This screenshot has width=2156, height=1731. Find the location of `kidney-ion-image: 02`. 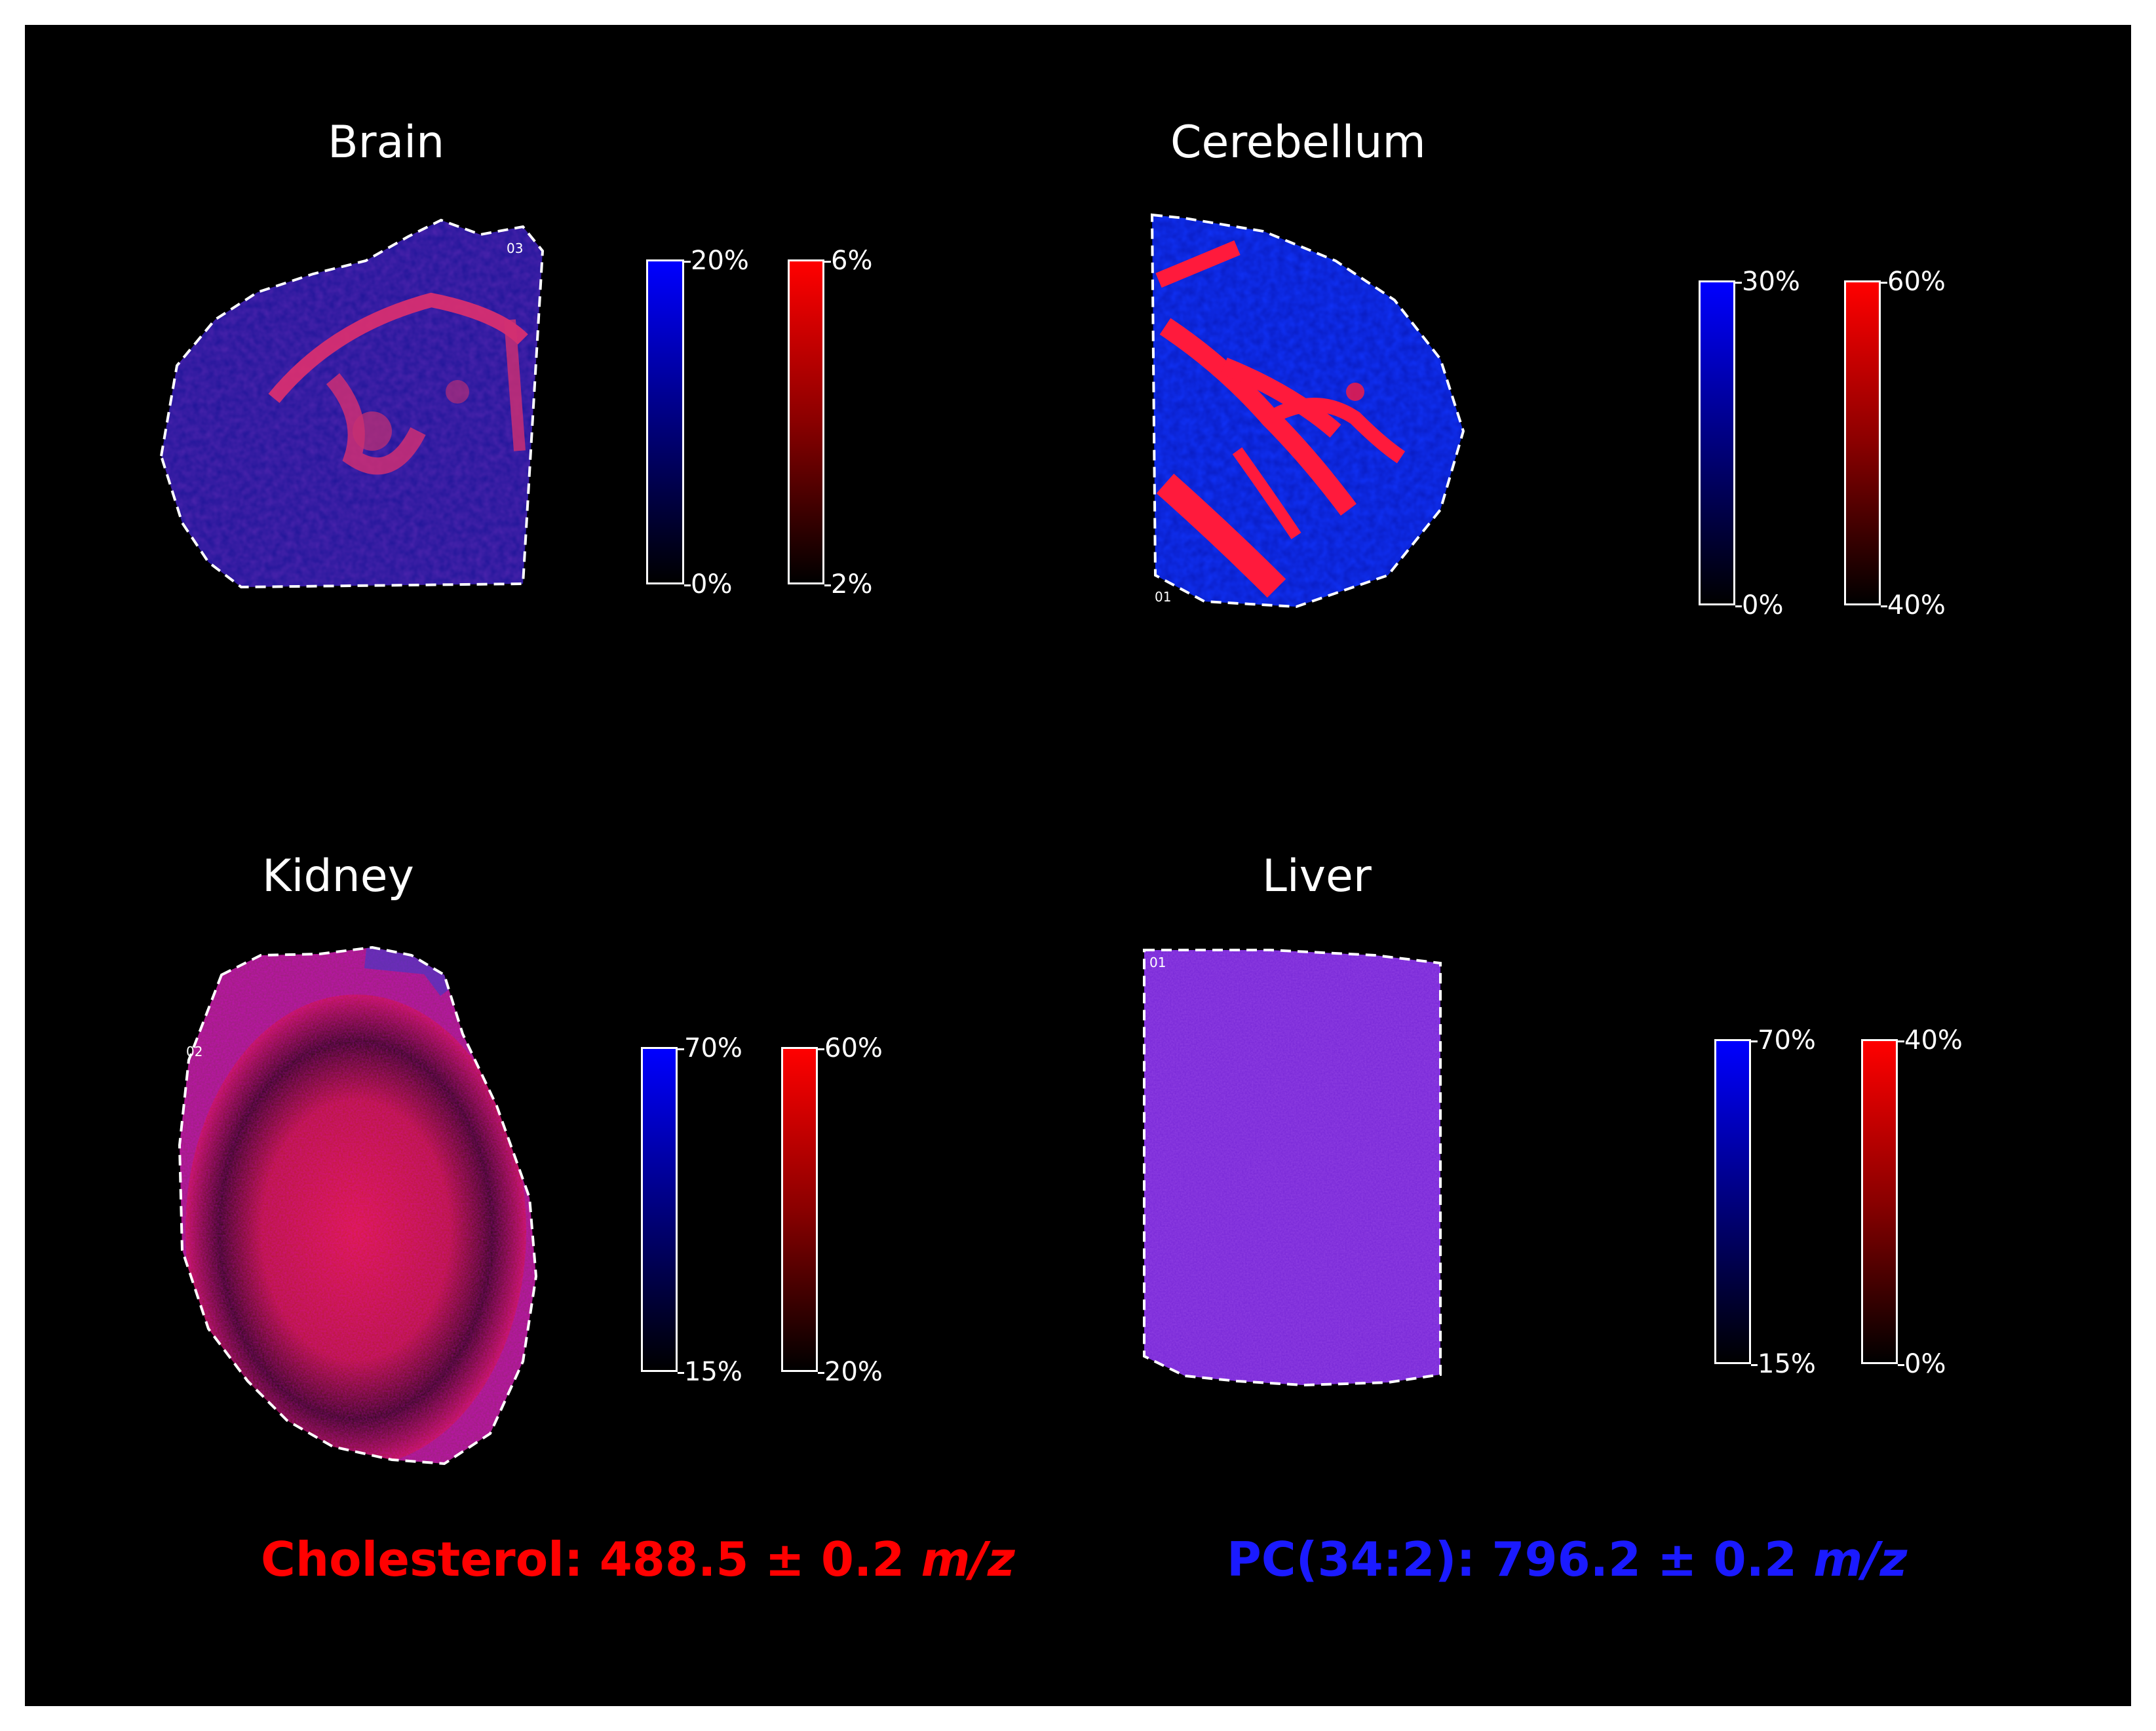

kidney-ion-image: 02 is located at coordinates (358, 1205).